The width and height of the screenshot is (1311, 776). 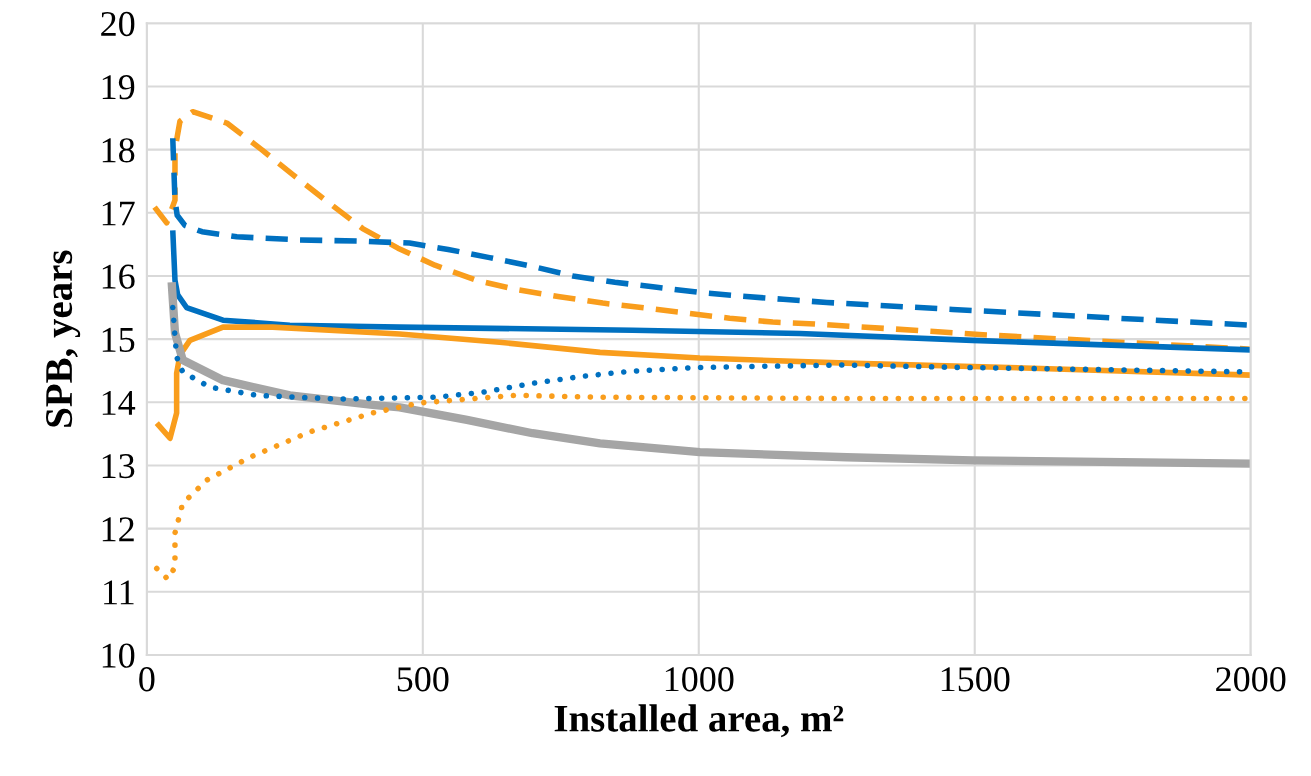 I want to click on y-tick-label: 16, so click(x=118, y=276).